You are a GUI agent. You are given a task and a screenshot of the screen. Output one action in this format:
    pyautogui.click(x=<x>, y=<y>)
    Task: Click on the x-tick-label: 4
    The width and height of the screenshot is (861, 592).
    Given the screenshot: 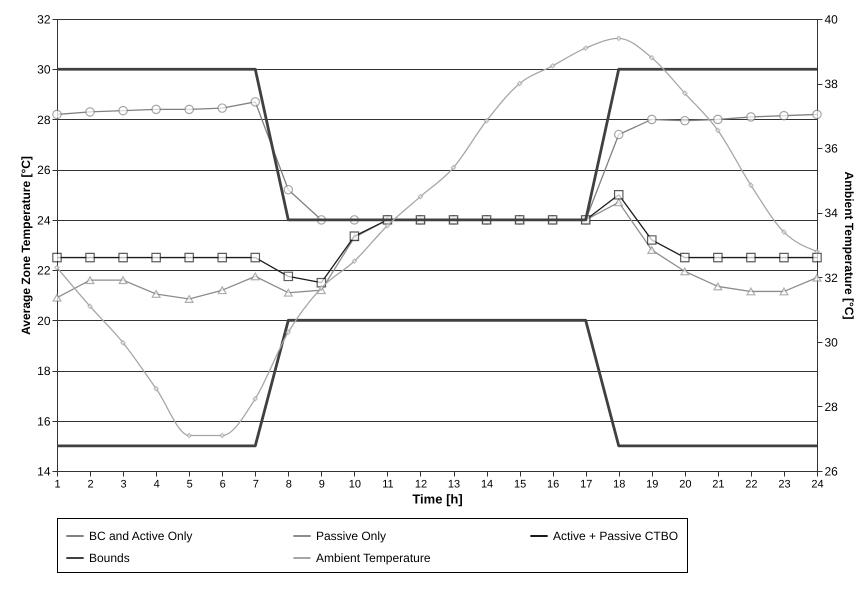 What is the action you would take?
    pyautogui.click(x=157, y=484)
    